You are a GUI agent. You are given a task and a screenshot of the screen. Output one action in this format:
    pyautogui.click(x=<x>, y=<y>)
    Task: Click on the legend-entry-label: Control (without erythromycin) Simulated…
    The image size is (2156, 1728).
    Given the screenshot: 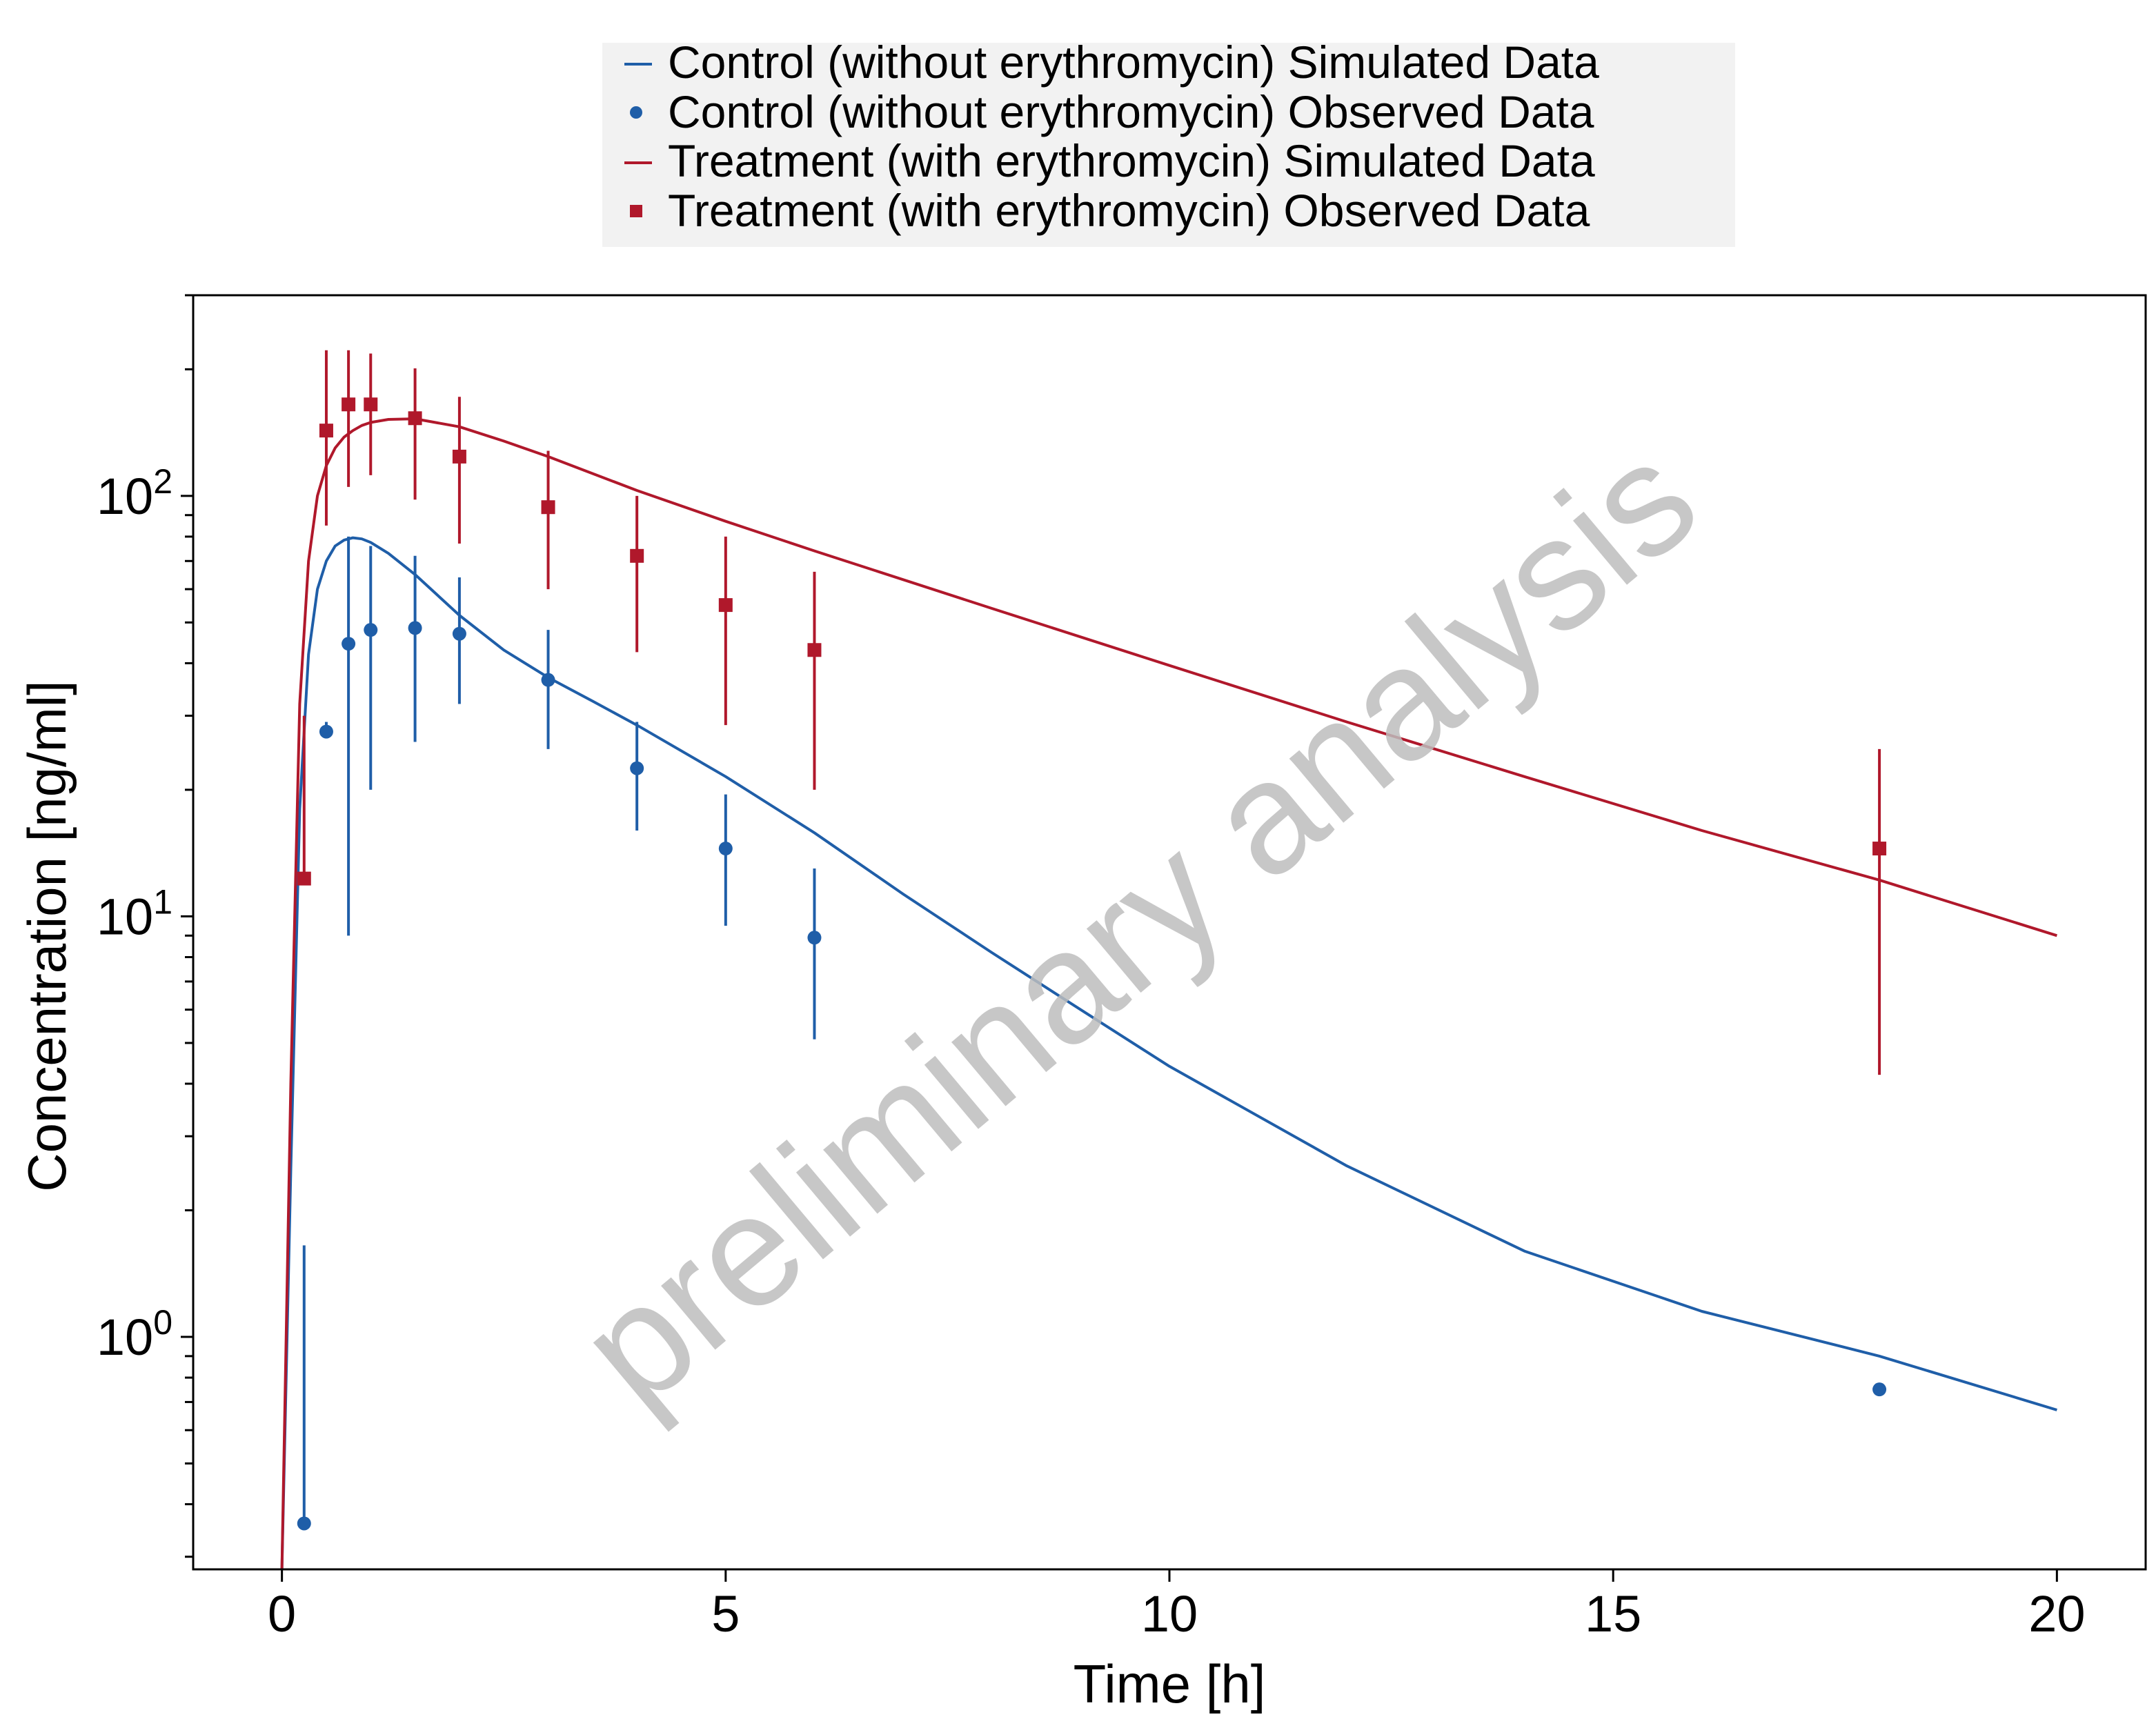 What is the action you would take?
    pyautogui.click(x=1133, y=62)
    